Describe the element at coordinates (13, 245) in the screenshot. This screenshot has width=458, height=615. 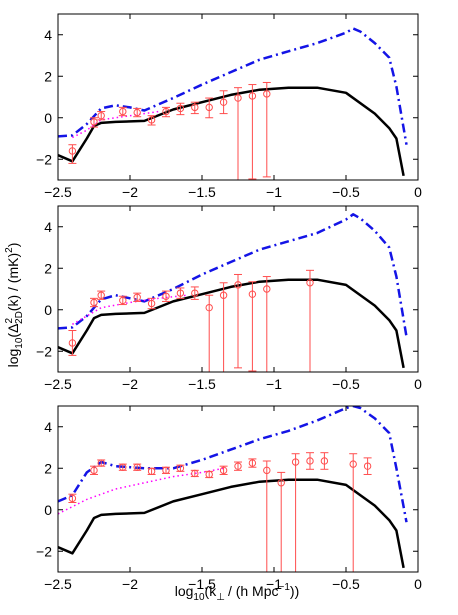
I see `ylabel-part-7: )` at that location.